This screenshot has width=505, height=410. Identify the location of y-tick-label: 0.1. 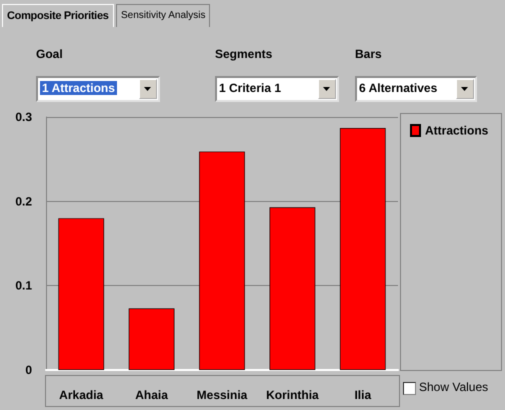
(23, 285).